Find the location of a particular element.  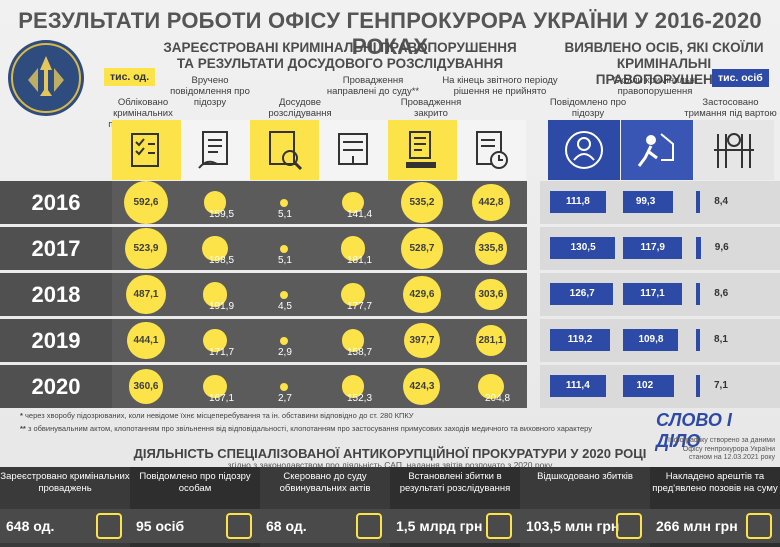

right-unit-badge: тис. осіб is located at coordinates (740, 78).